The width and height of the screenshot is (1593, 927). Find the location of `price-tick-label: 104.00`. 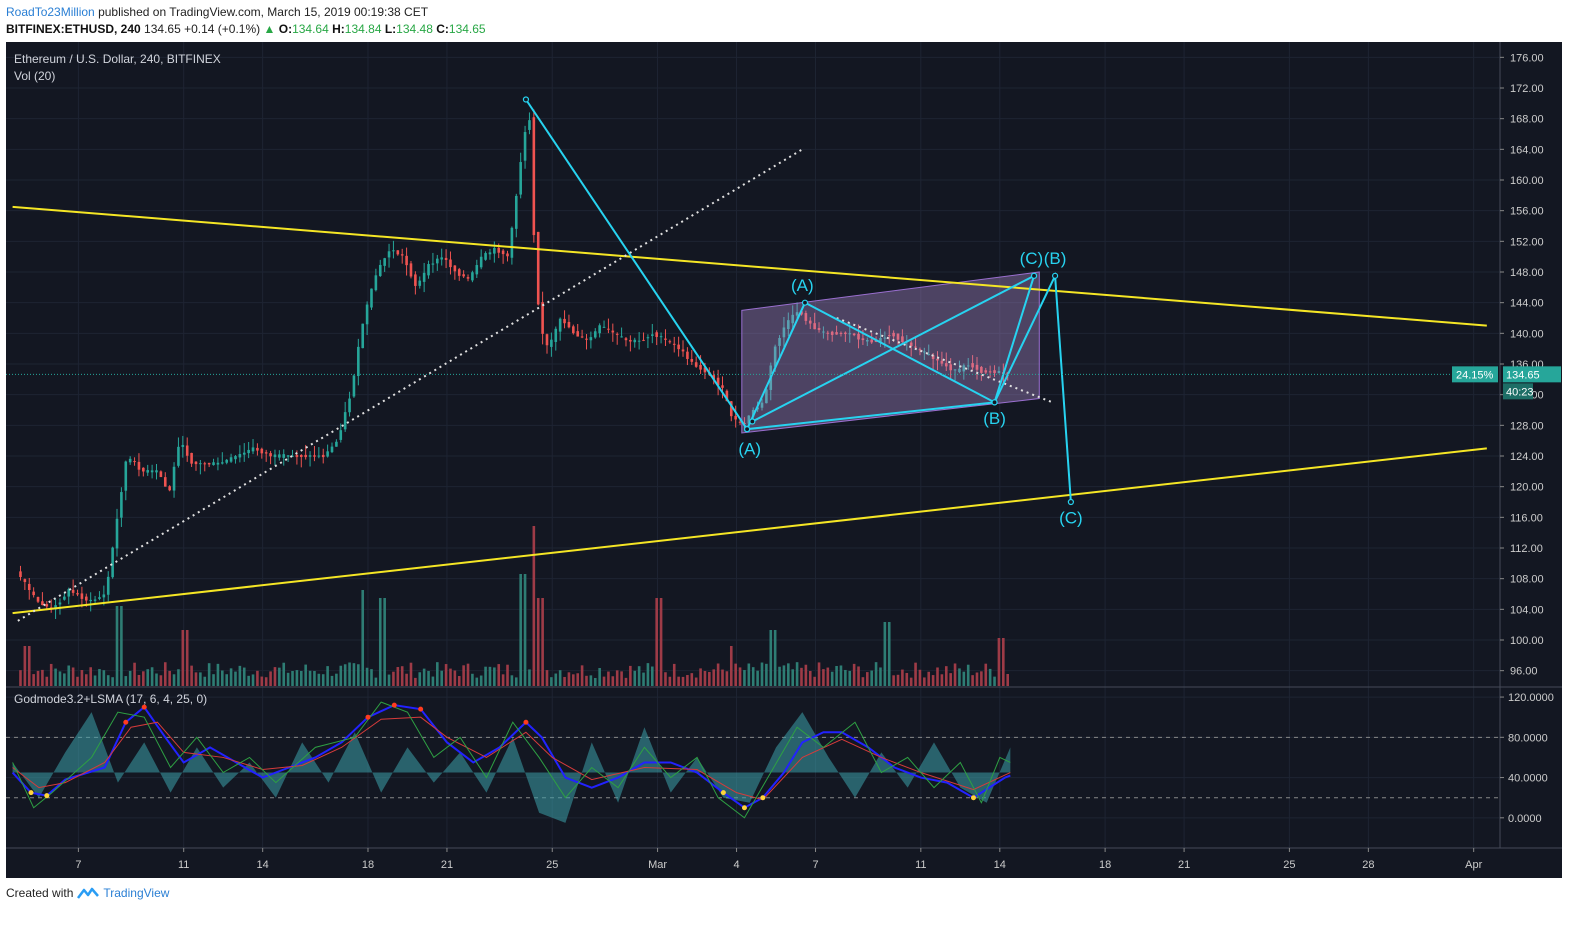

price-tick-label: 104.00 is located at coordinates (1527, 610).